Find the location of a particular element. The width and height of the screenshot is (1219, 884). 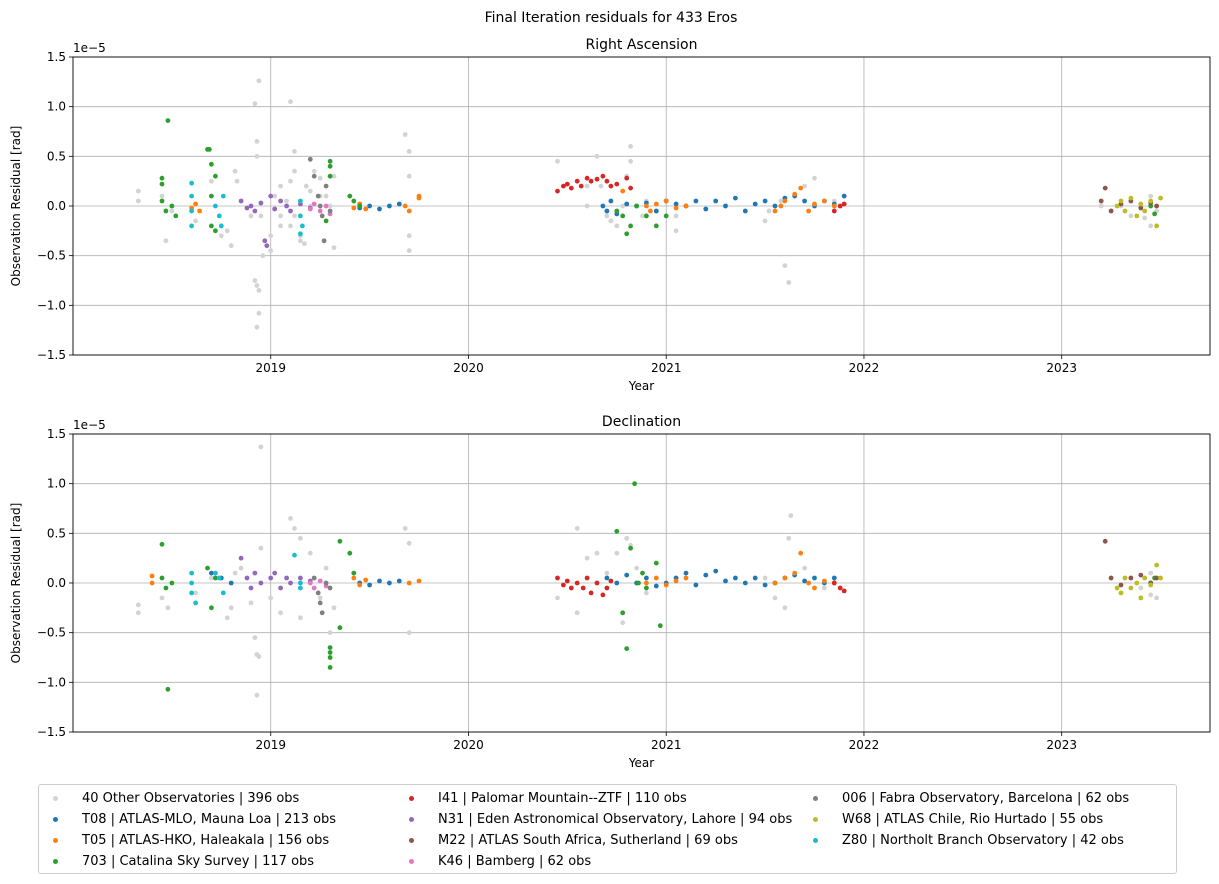

legend-label: 703 | Catalina Sky Survey | 117 obs is located at coordinates (198, 861).